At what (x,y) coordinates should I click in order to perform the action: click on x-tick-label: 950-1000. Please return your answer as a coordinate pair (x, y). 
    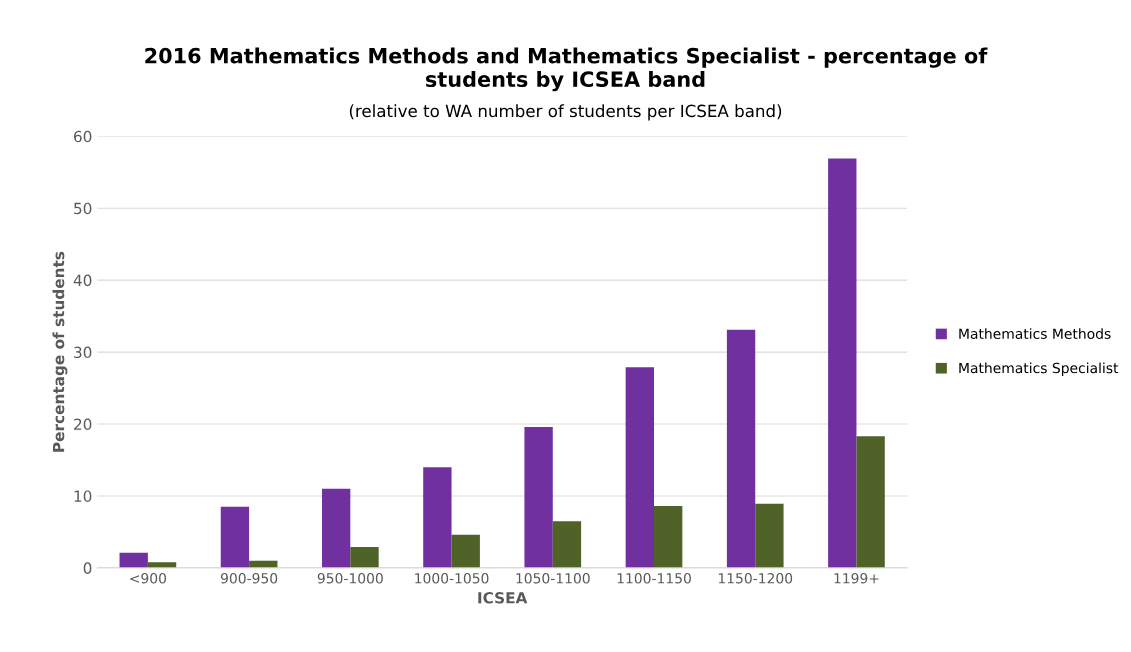
    Looking at the image, I should click on (350, 578).